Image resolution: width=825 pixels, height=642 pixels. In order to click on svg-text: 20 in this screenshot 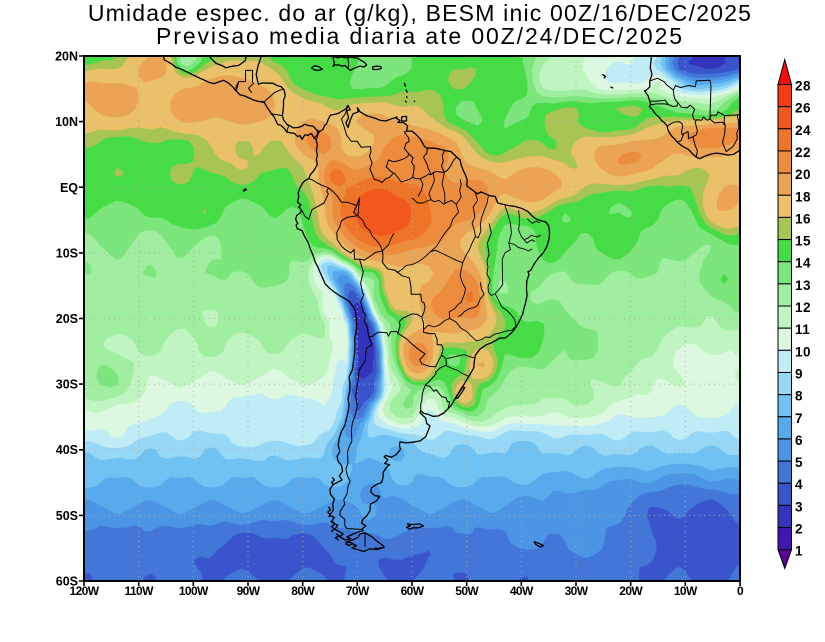, I will do `click(803, 174)`.